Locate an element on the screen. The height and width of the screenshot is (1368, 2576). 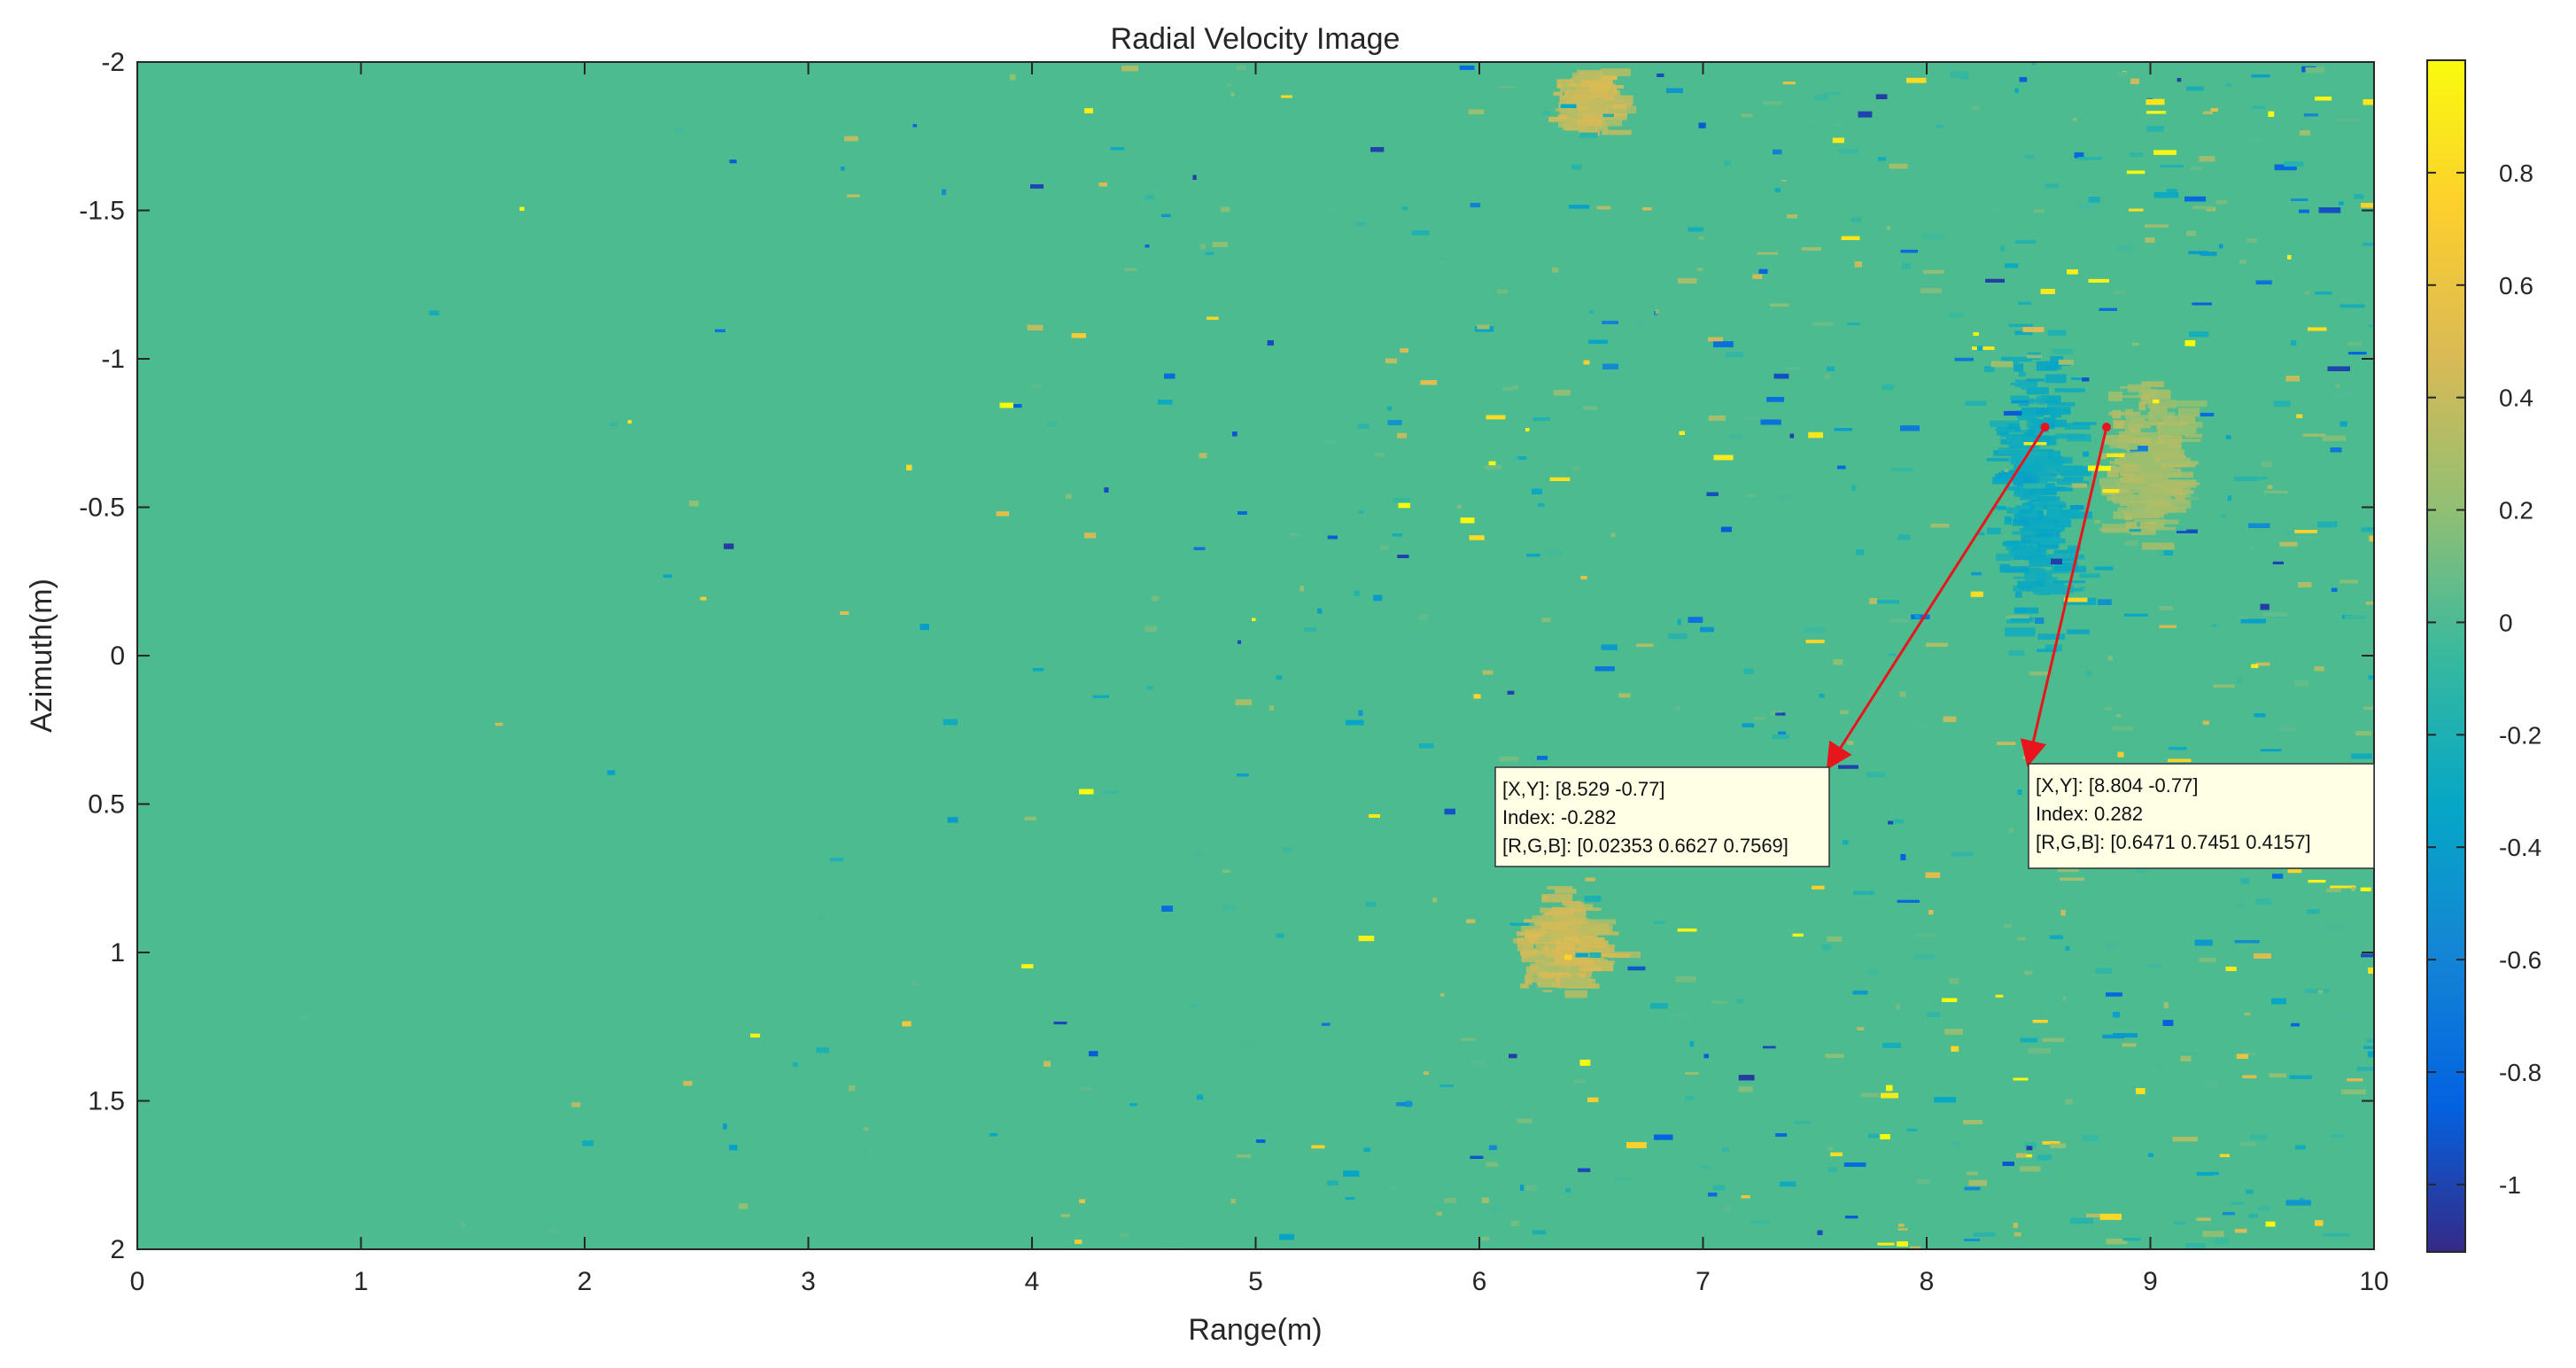
x-tick-label: 2 is located at coordinates (585, 1281).